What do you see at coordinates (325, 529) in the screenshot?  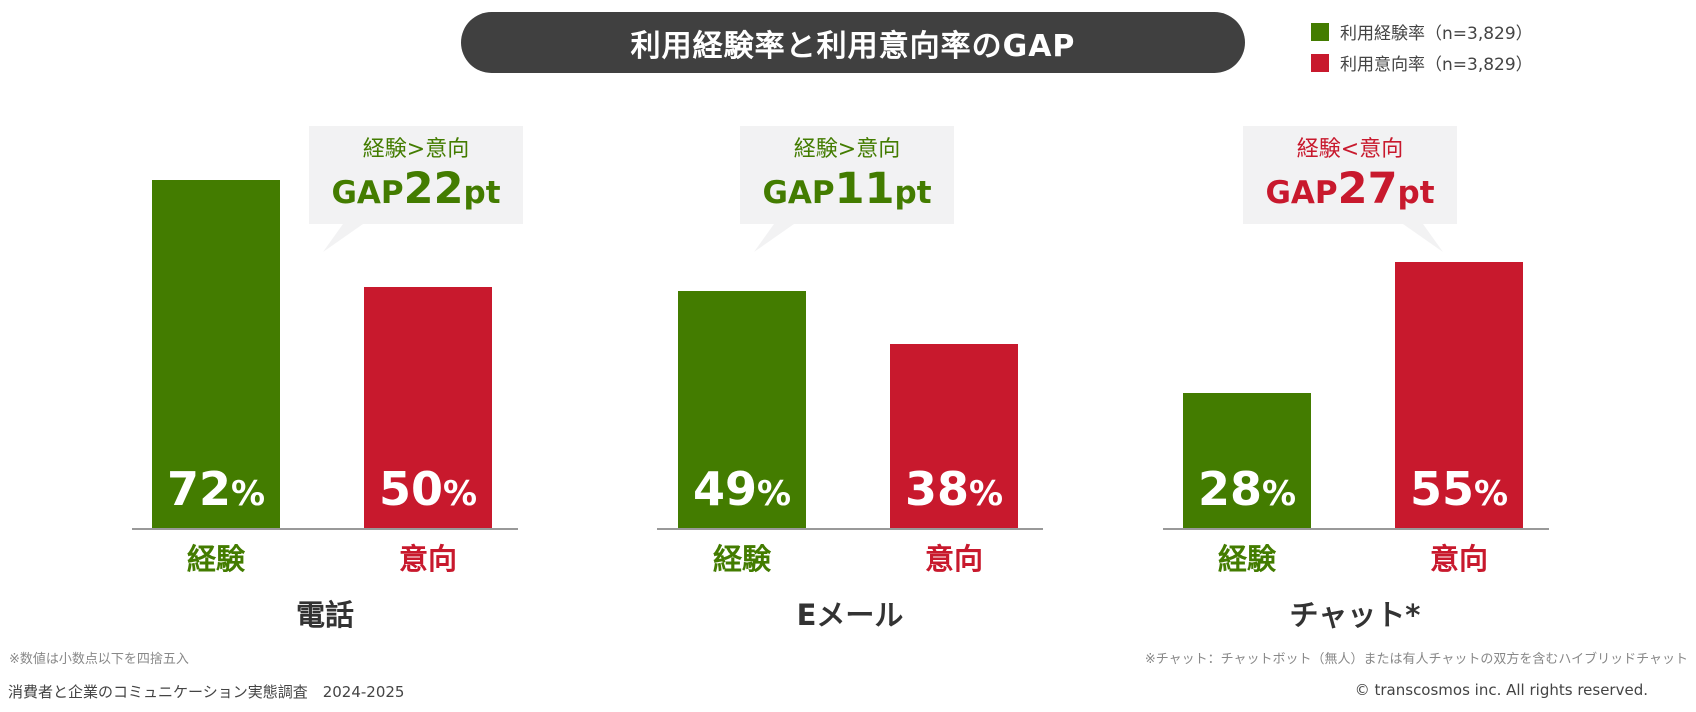 I see `x-axis-line-phone` at bounding box center [325, 529].